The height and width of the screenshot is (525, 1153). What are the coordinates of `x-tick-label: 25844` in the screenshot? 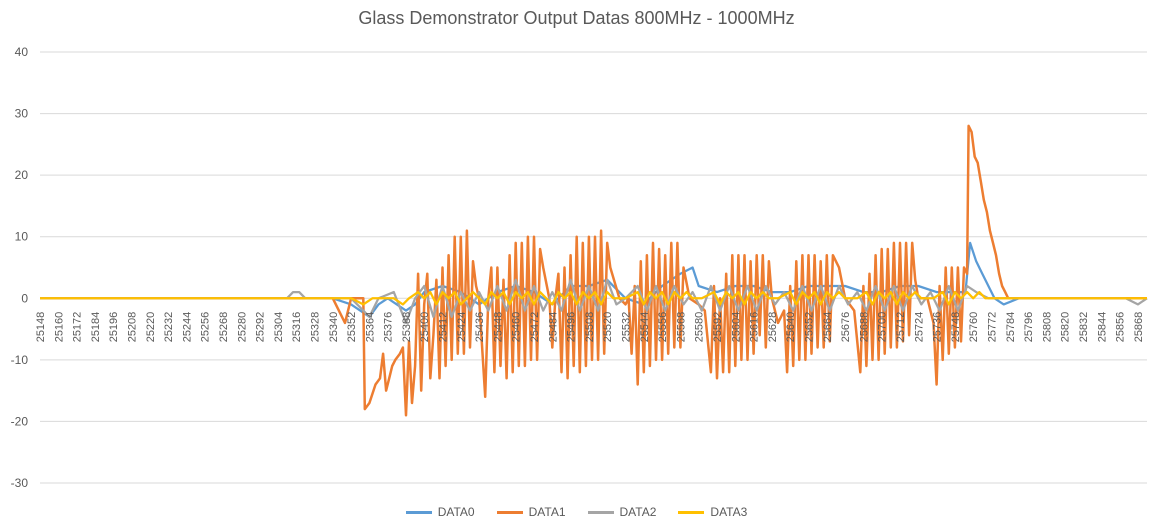 It's located at (1102, 327).